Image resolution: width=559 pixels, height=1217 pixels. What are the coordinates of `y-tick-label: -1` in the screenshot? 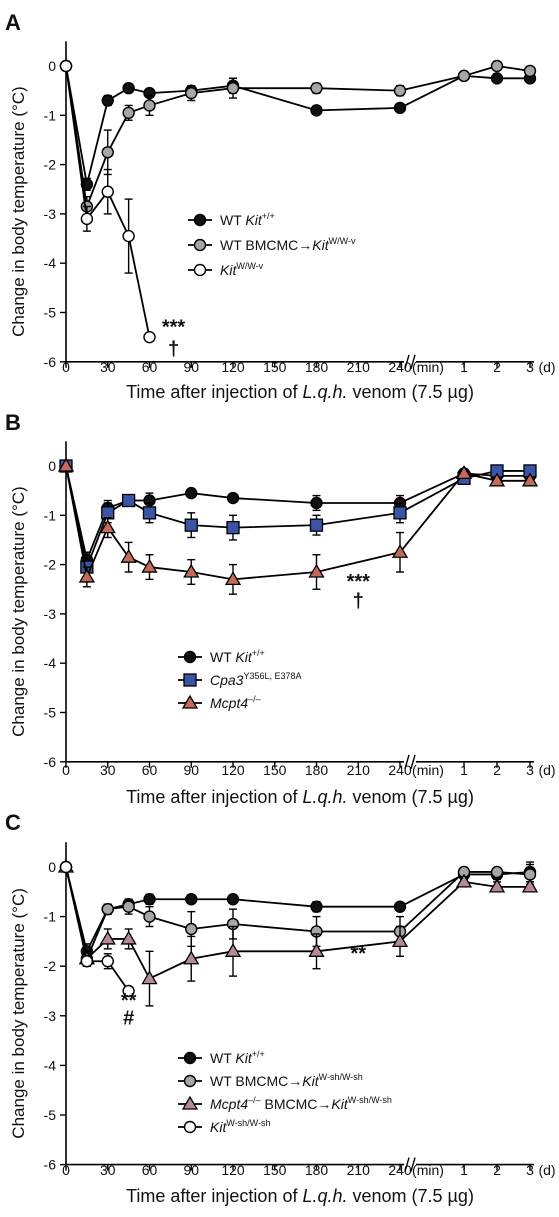 It's located at (50, 515).